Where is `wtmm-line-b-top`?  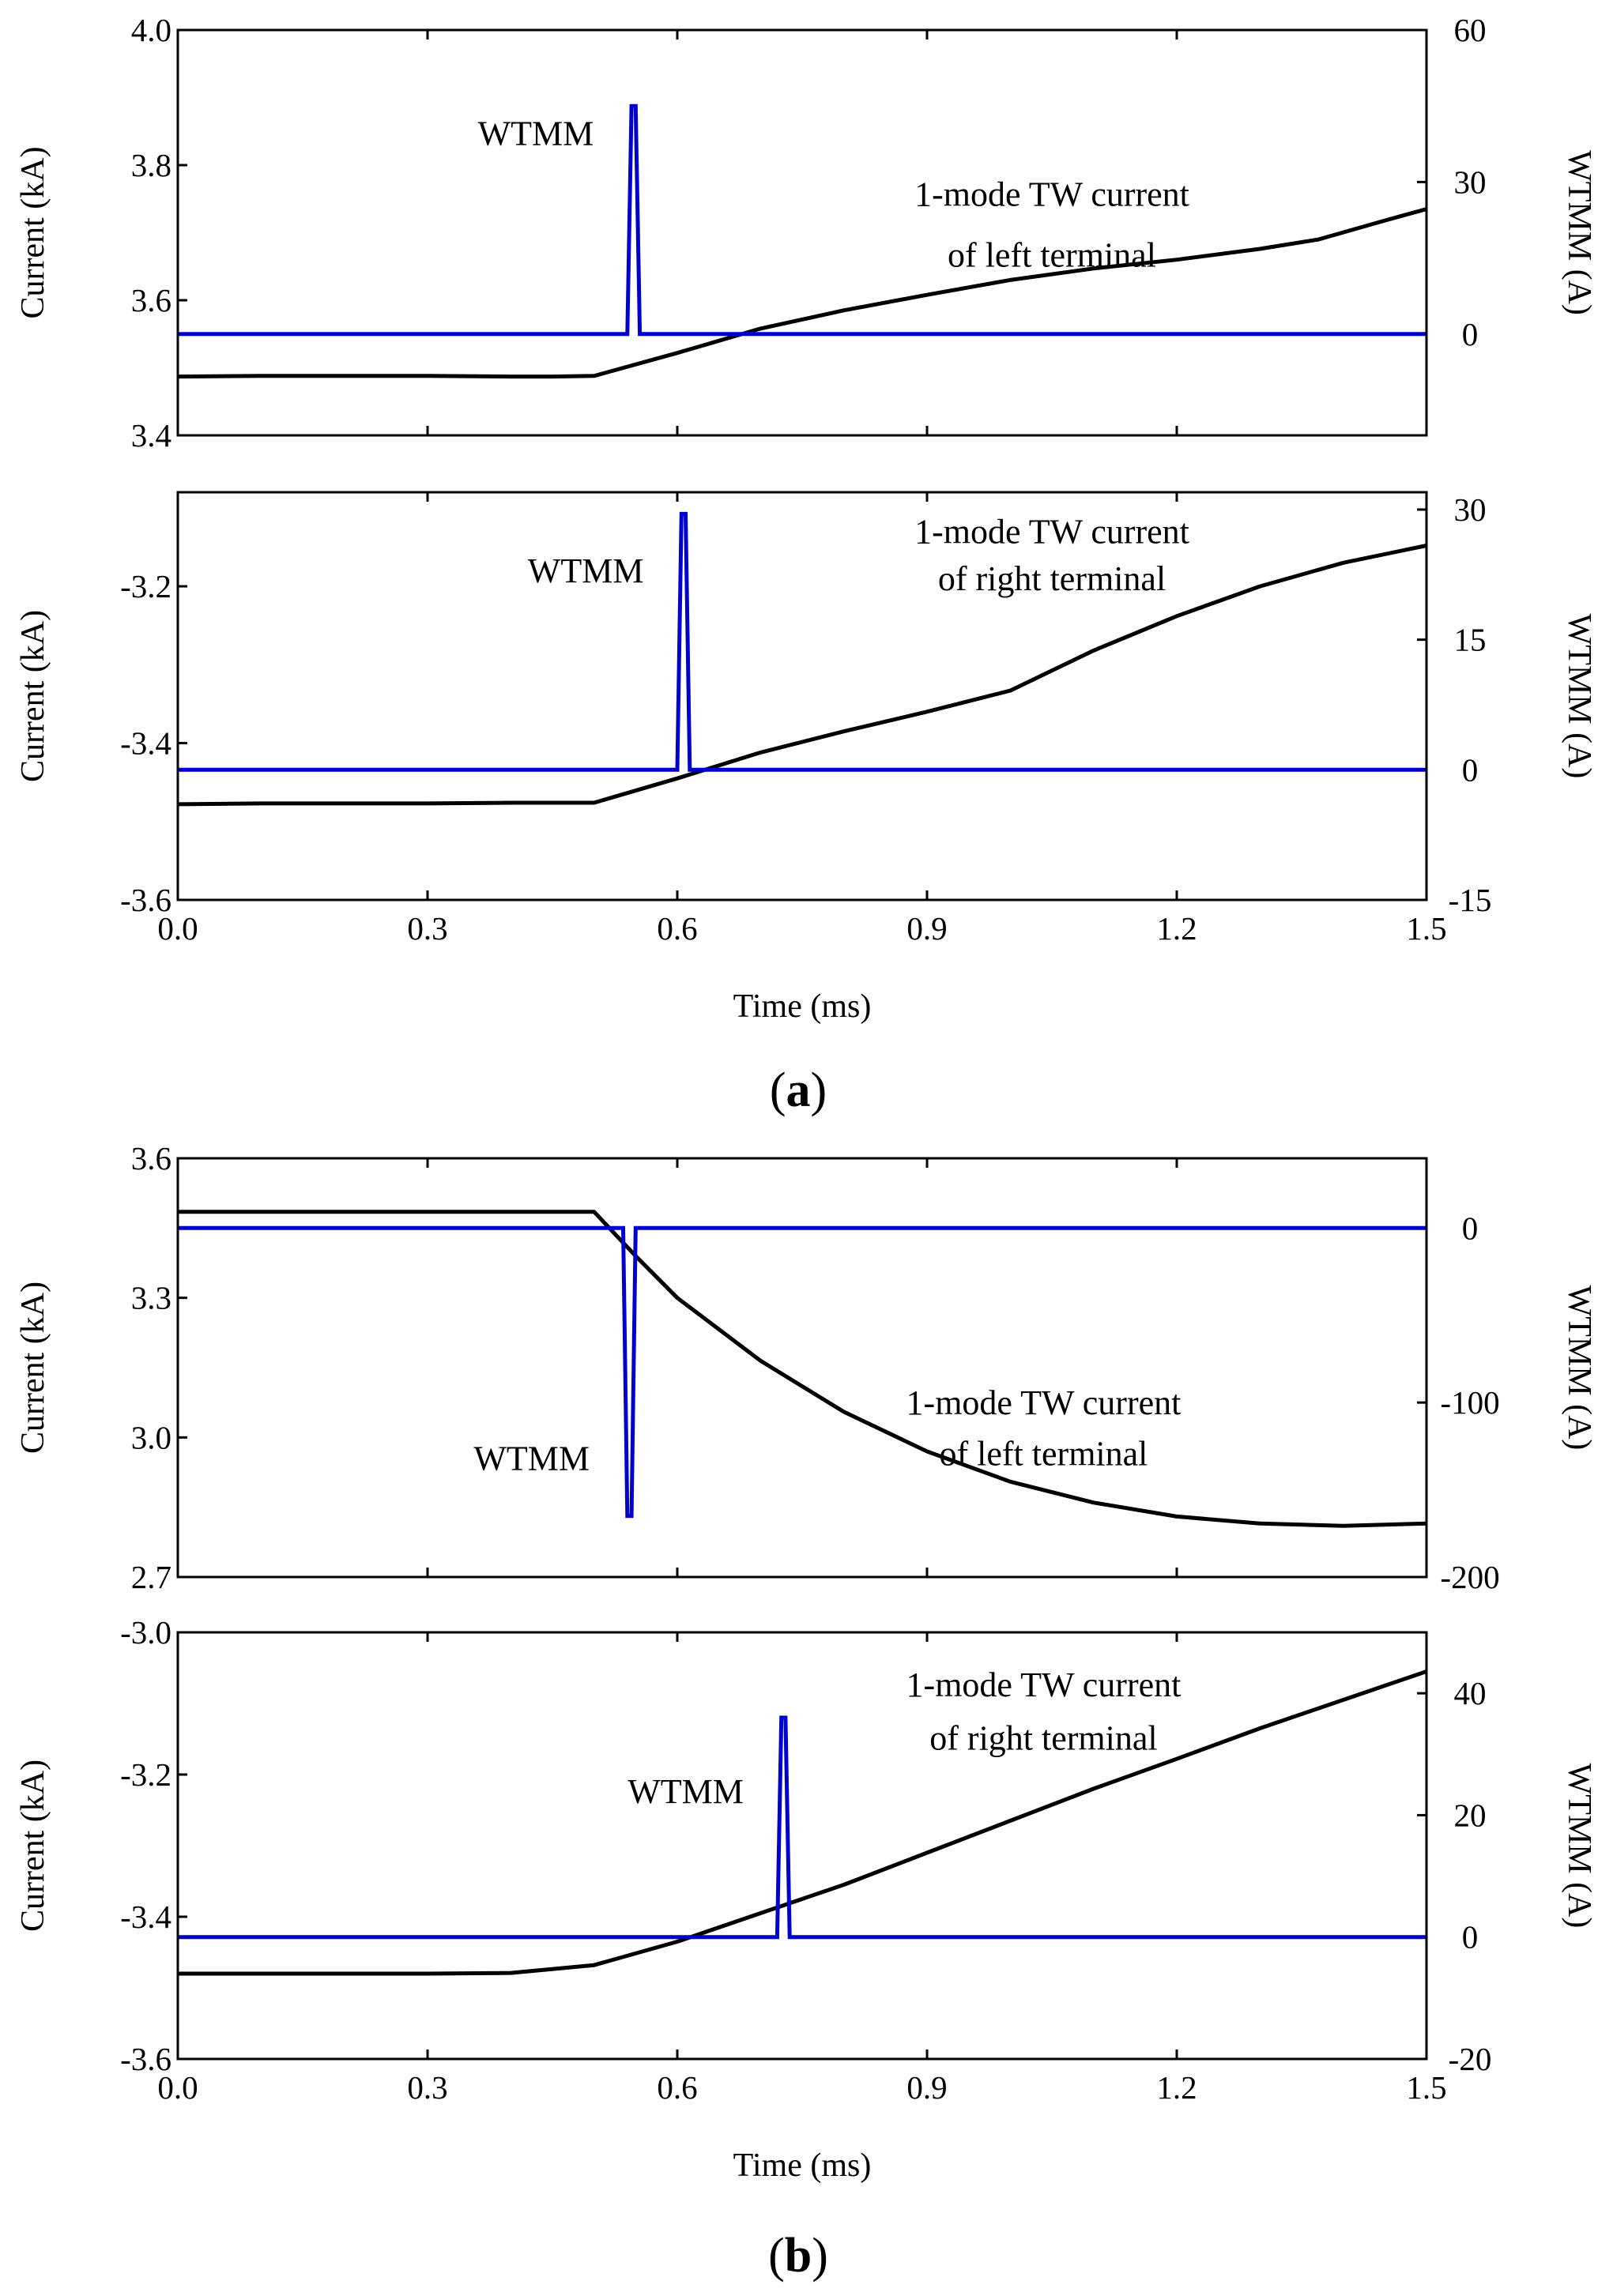
wtmm-line-b-top is located at coordinates (803, 1372).